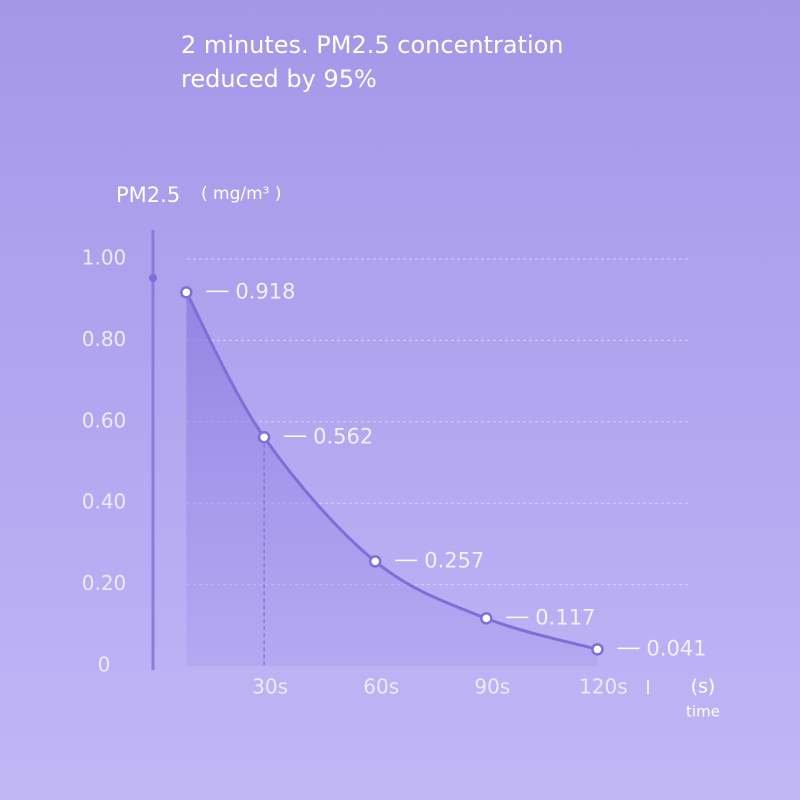 This screenshot has width=800, height=800. Describe the element at coordinates (270, 687) in the screenshot. I see `x-tick-label: 30s` at that location.